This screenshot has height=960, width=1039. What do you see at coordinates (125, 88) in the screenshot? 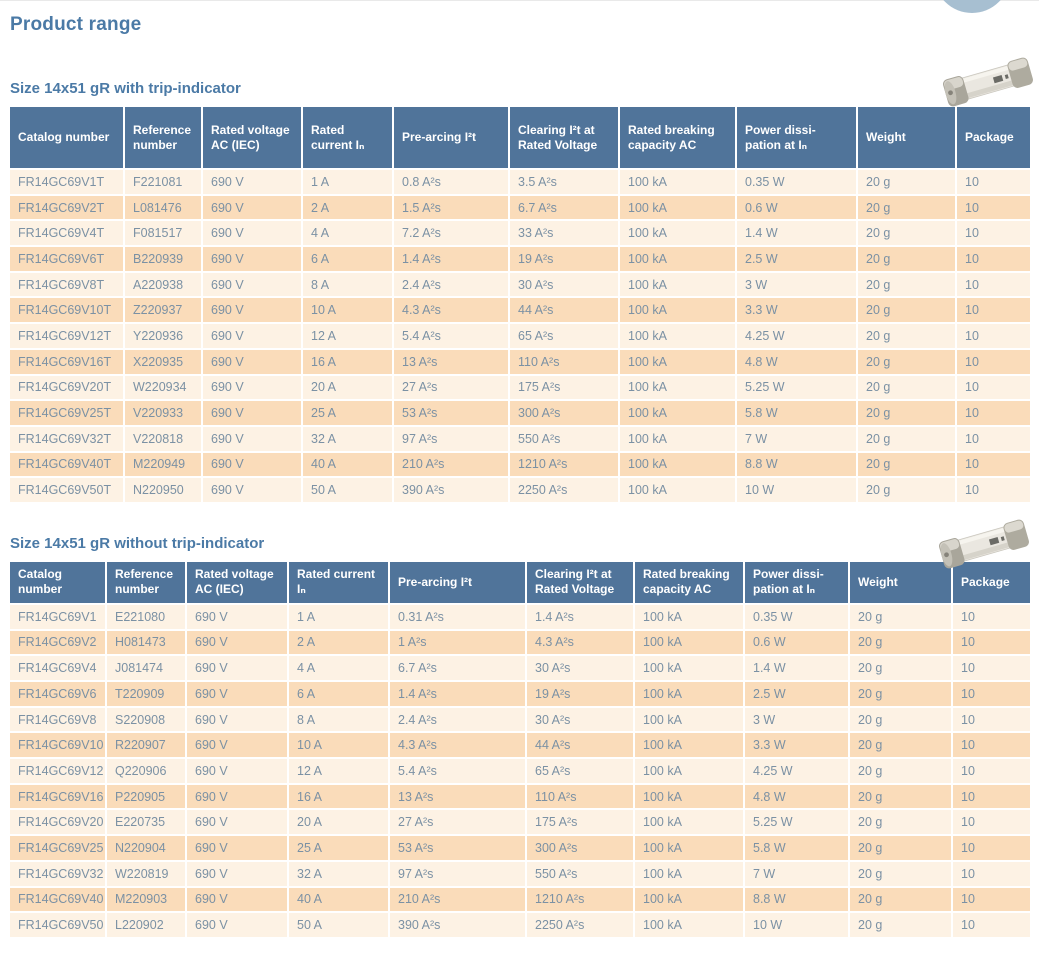
I see `section-heading-with-trip-indicator: Size 14x51 gR with trip-indicator` at bounding box center [125, 88].